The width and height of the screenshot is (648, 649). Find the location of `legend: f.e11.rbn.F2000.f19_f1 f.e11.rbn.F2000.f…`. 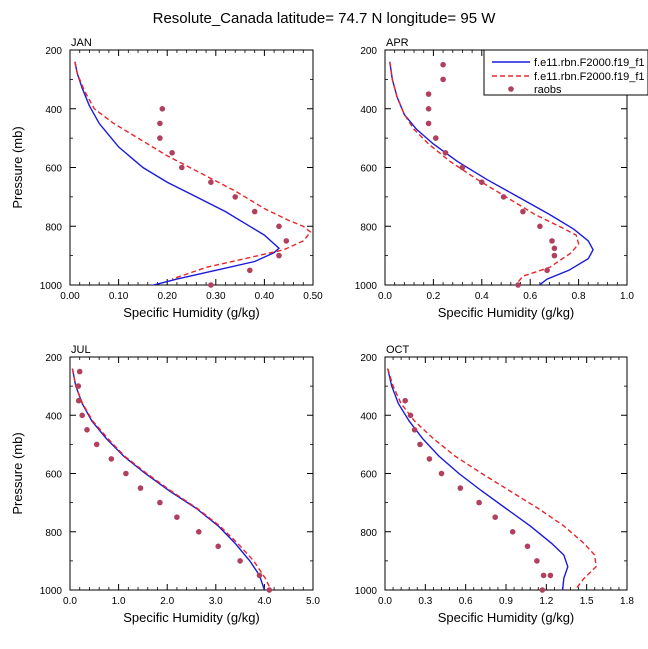

legend: f.e11.rbn.F2000.f19_f1 f.e11.rbn.F2000.f… is located at coordinates (565, 72).